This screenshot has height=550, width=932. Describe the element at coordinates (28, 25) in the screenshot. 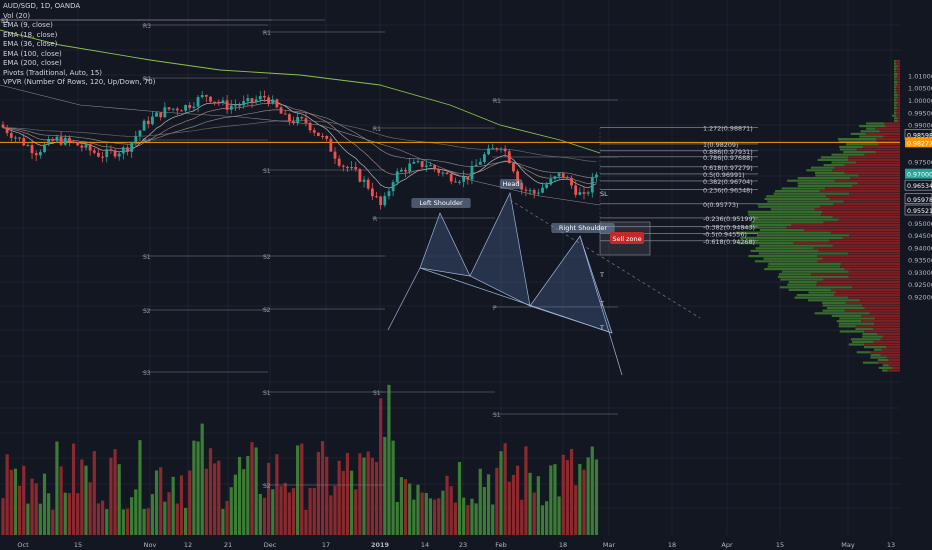

I see `legend-ema9: EMA (9, close)` at that location.